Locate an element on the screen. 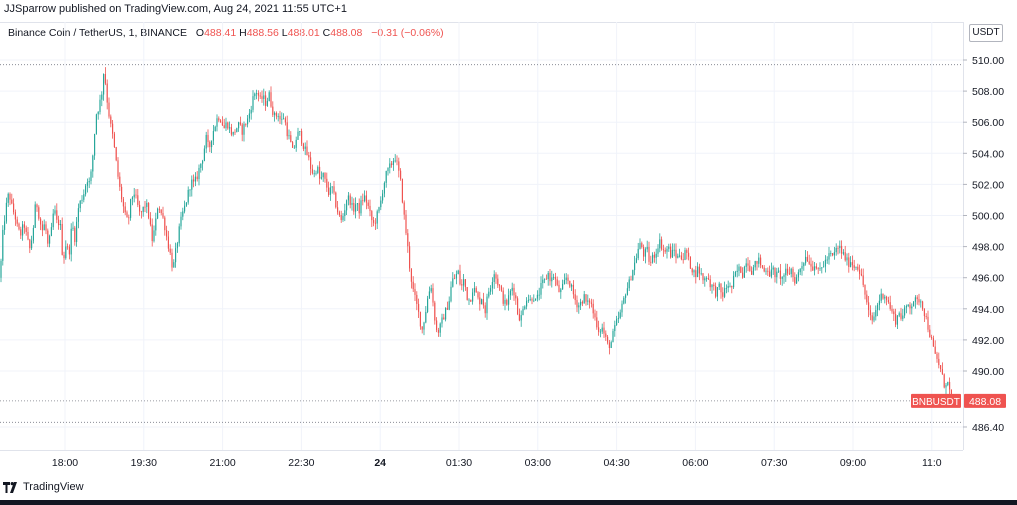 The height and width of the screenshot is (505, 1017). tradingview-brand: TradingView is located at coordinates (43, 487).